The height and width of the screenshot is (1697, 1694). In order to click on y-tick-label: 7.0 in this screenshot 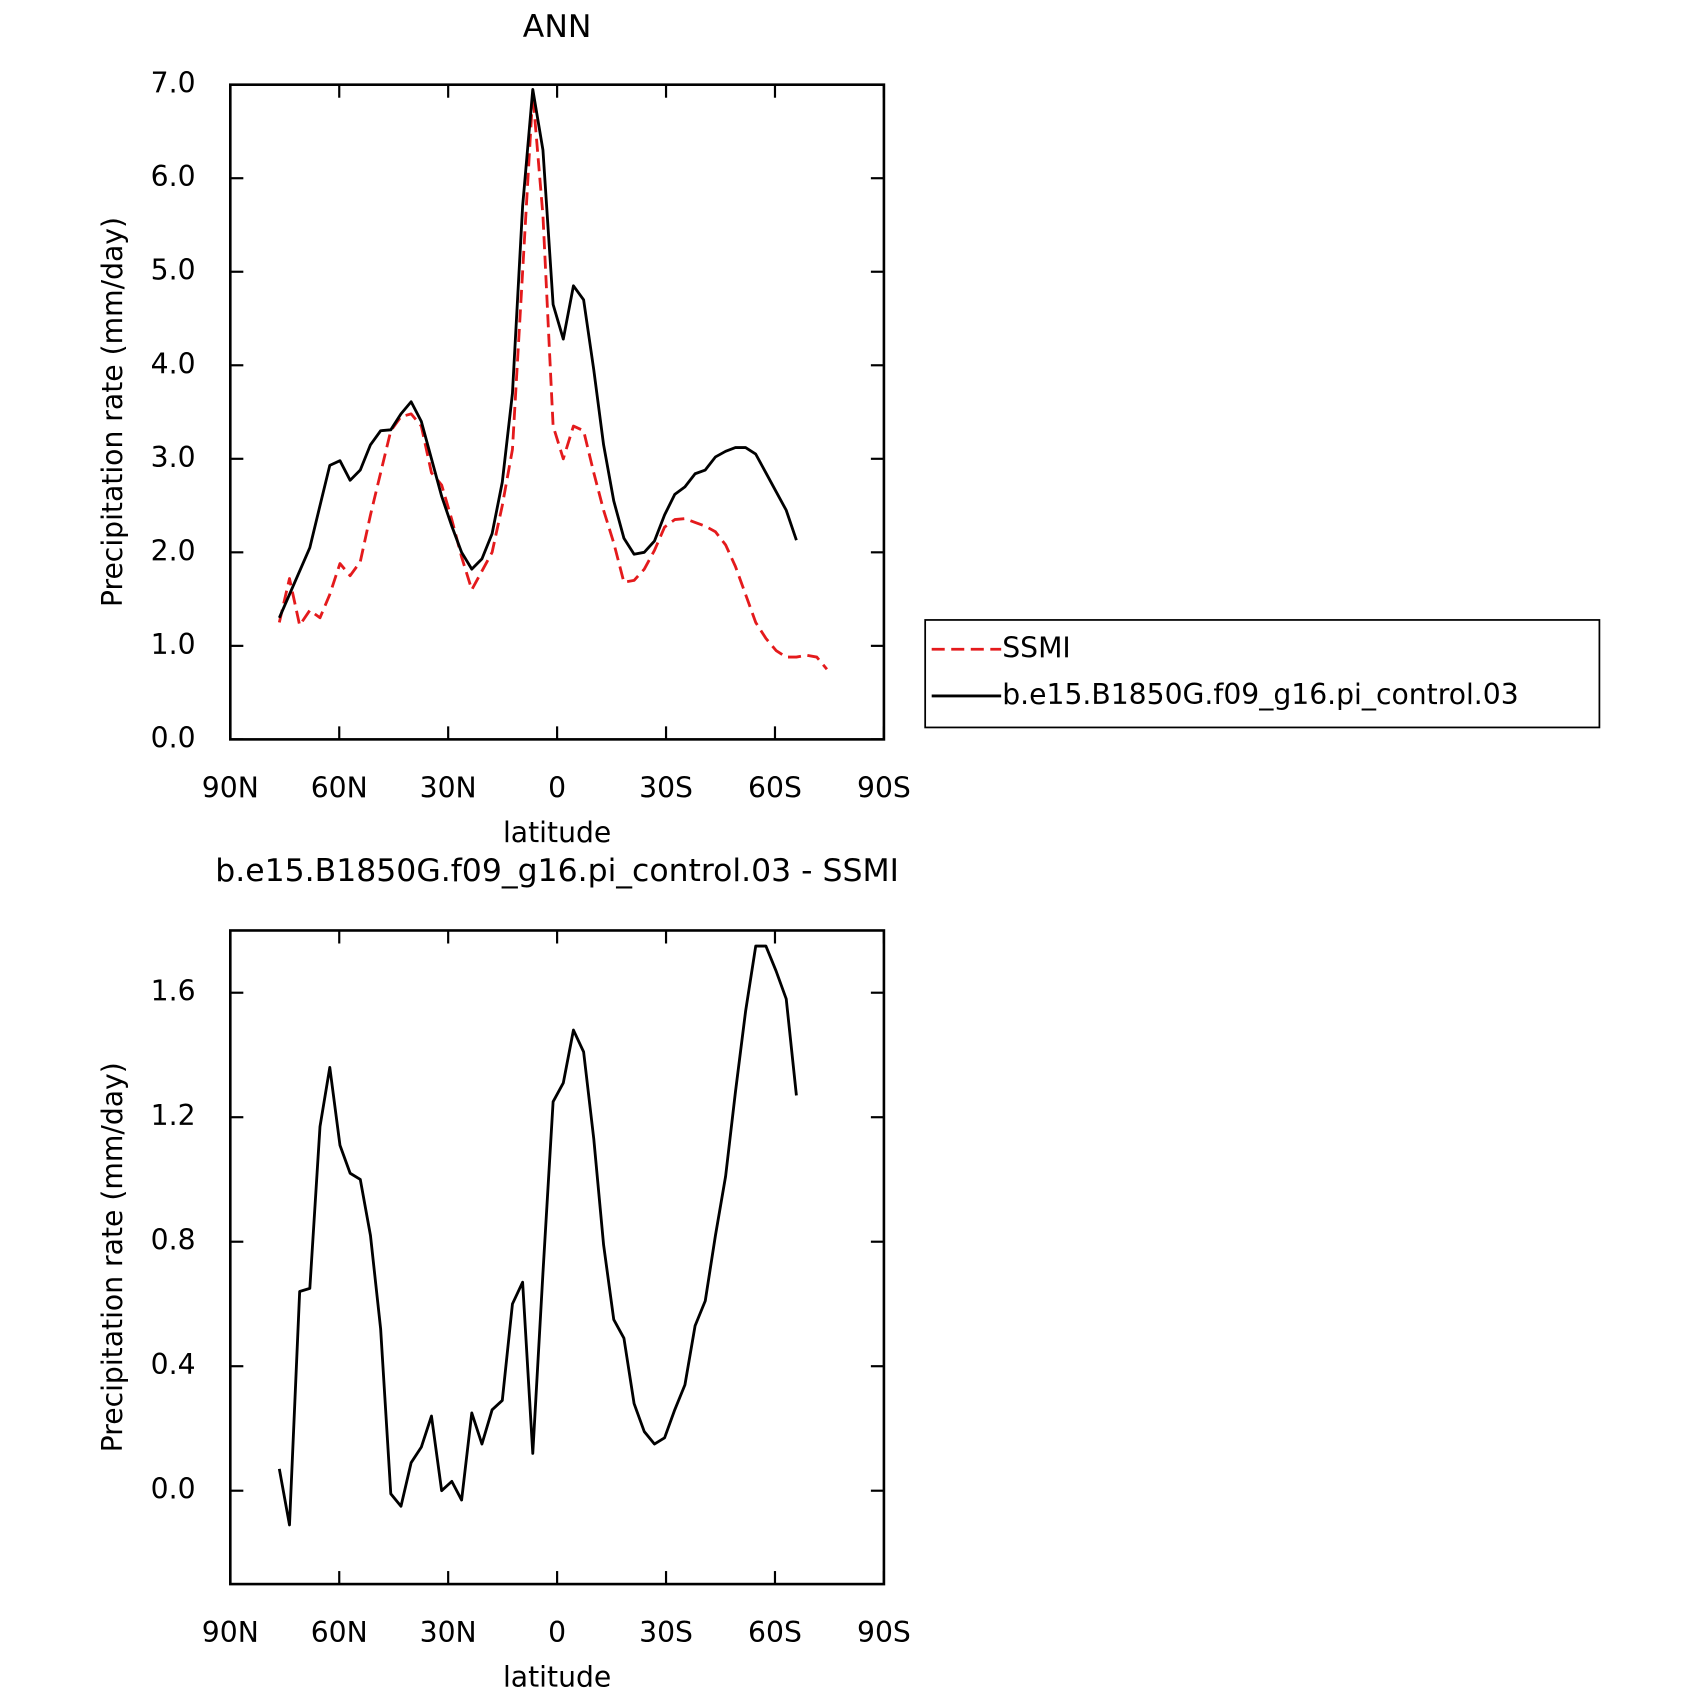, I will do `click(173, 83)`.